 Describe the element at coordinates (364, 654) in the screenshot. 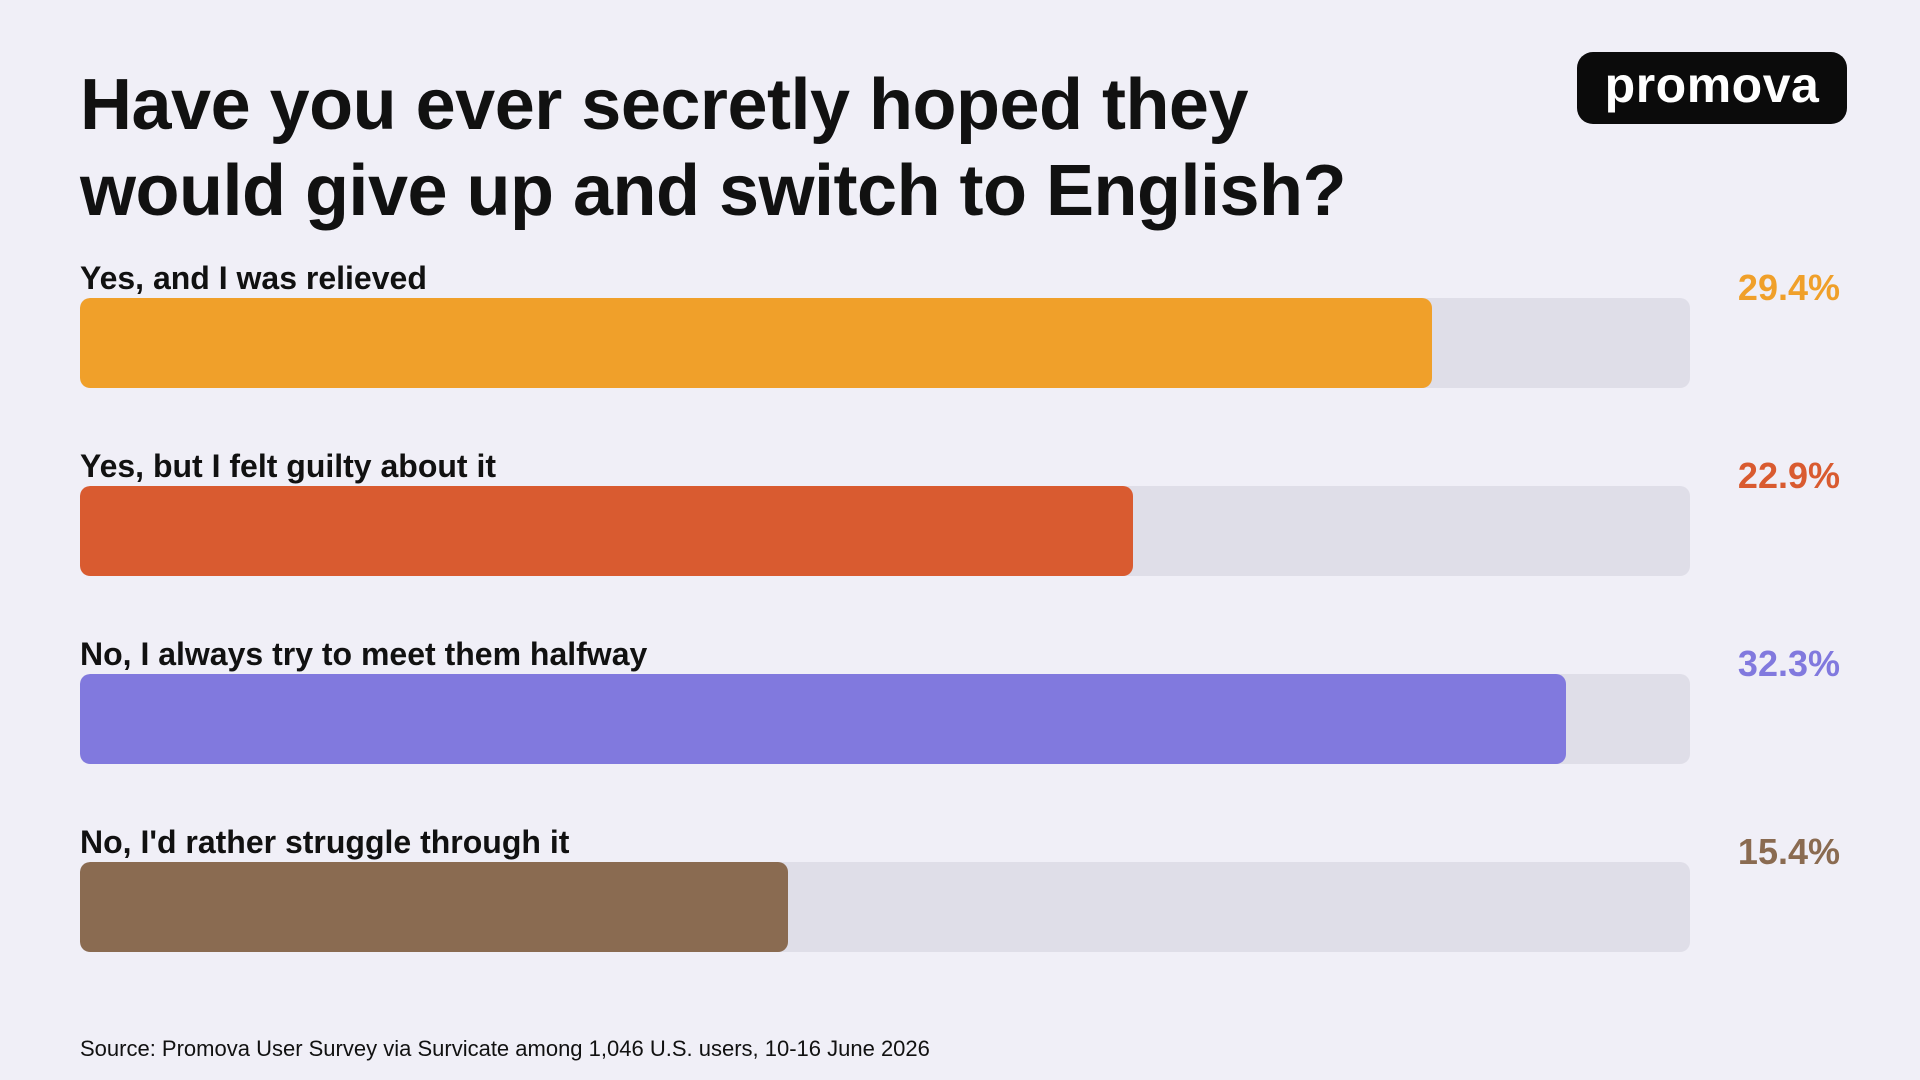

I see `bar-category-label: No, I always try to meet them halfway` at that location.